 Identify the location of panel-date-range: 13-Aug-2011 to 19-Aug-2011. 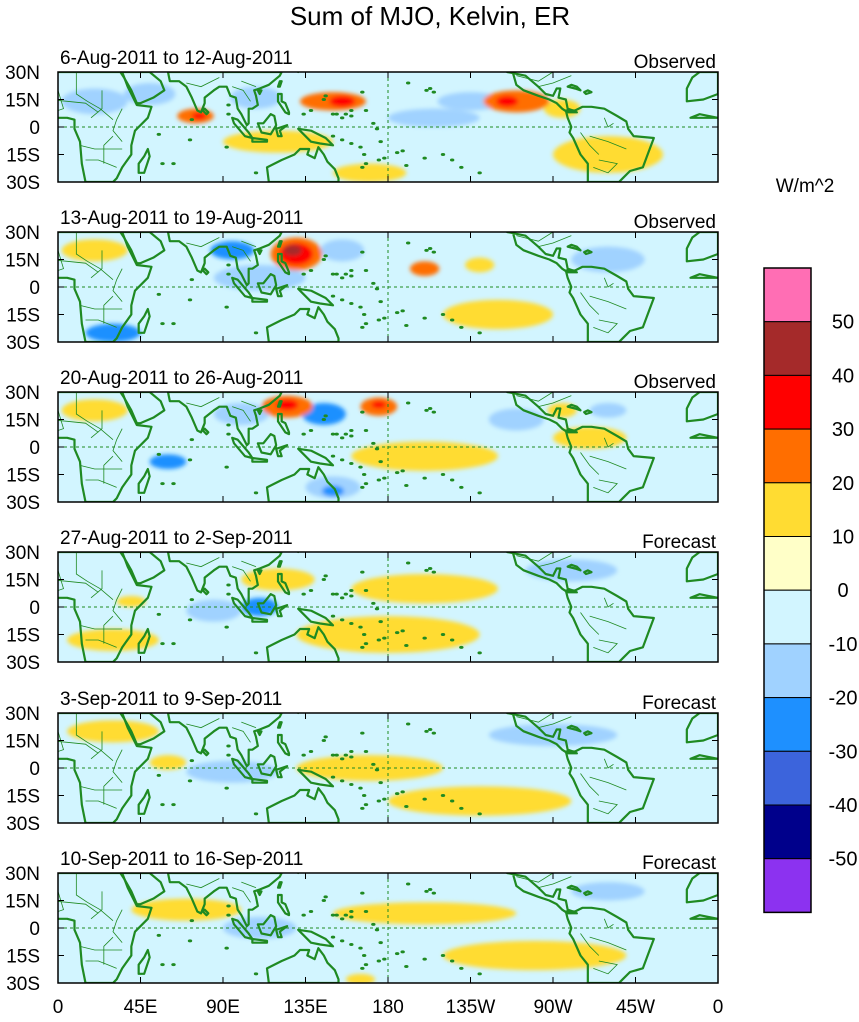
(181, 218).